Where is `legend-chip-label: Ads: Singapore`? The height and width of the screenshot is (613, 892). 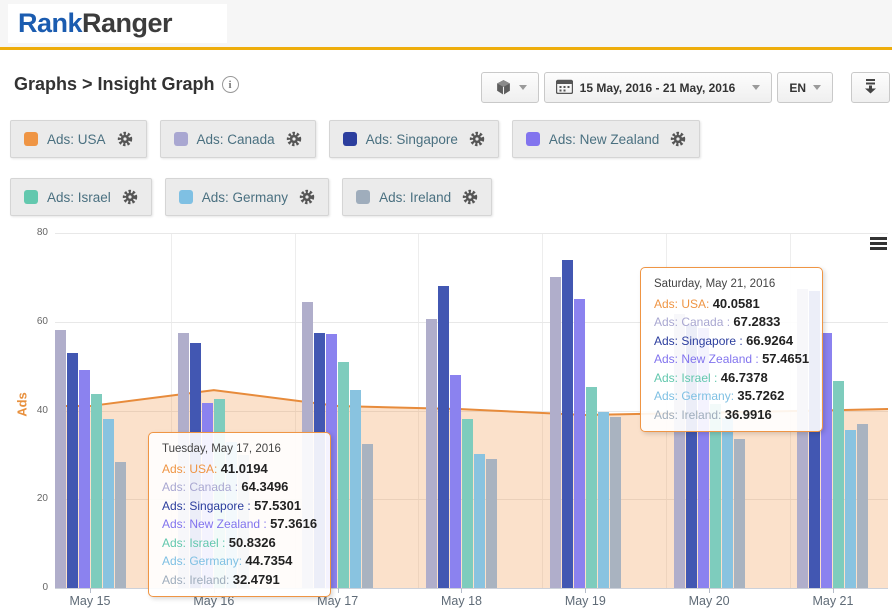 legend-chip-label: Ads: Singapore is located at coordinates (411, 139).